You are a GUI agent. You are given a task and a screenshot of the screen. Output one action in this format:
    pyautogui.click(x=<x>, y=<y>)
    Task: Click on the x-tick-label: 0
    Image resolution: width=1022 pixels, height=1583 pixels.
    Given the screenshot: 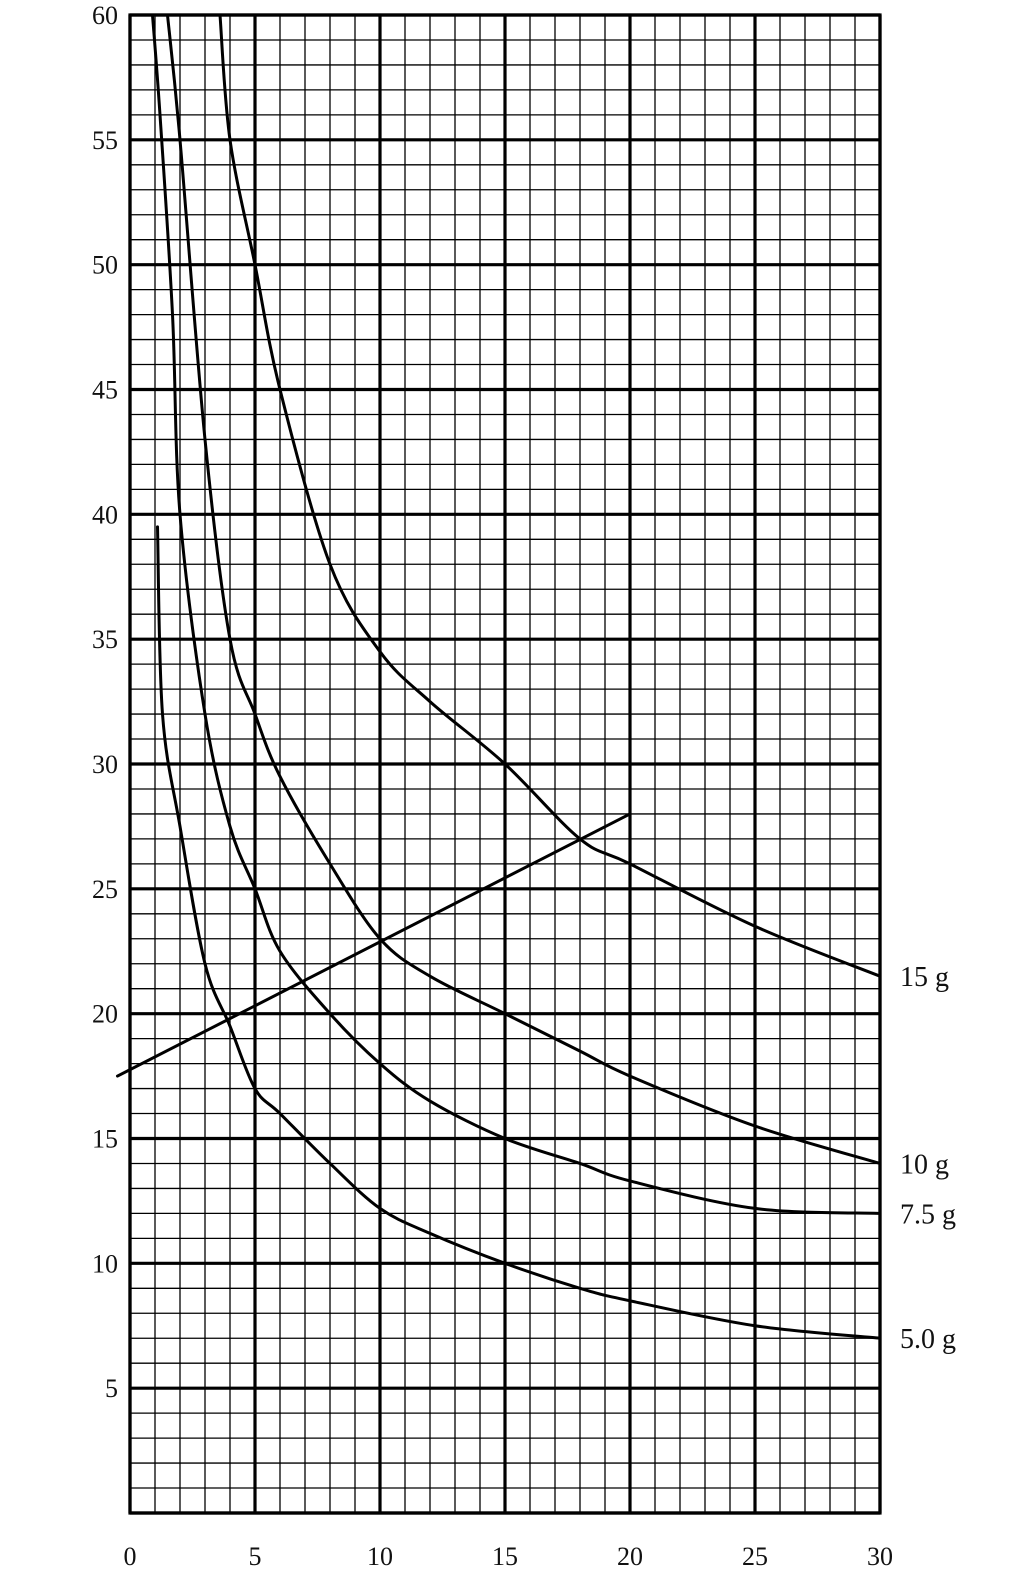 What is the action you would take?
    pyautogui.click(x=130, y=1556)
    